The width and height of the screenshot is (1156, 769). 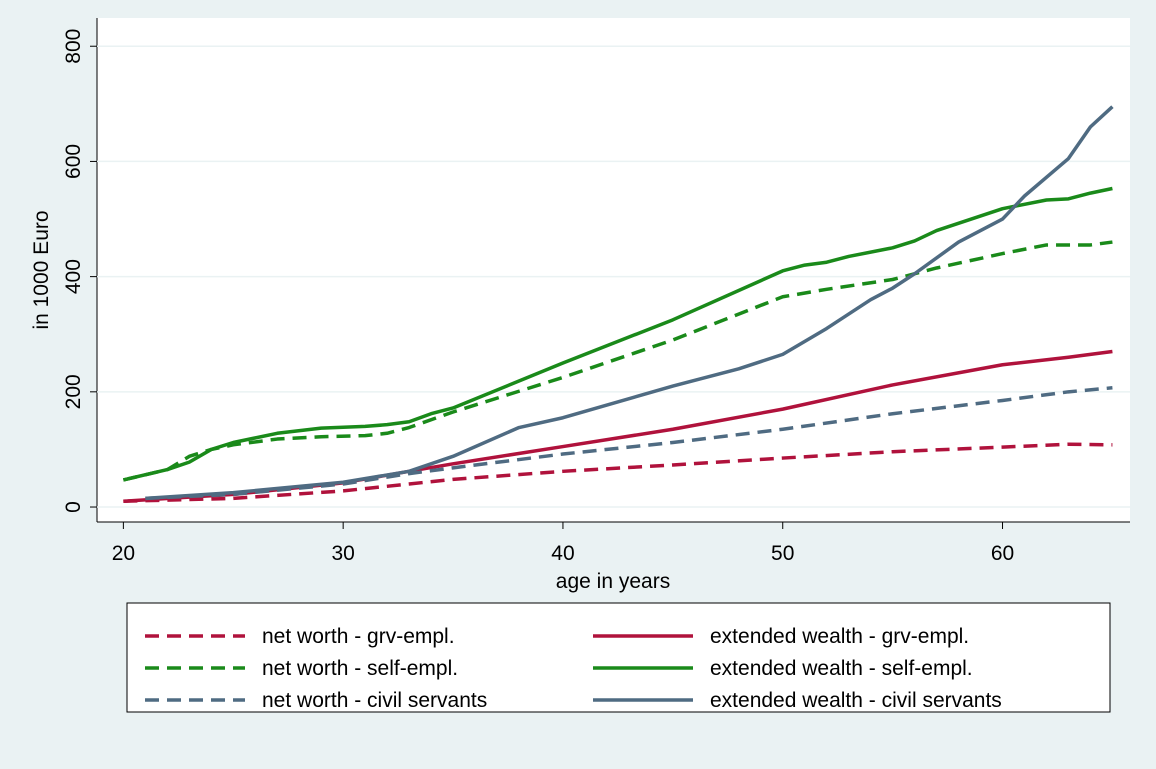 I want to click on y-axis-label: in 1000 Euro, so click(x=41, y=269).